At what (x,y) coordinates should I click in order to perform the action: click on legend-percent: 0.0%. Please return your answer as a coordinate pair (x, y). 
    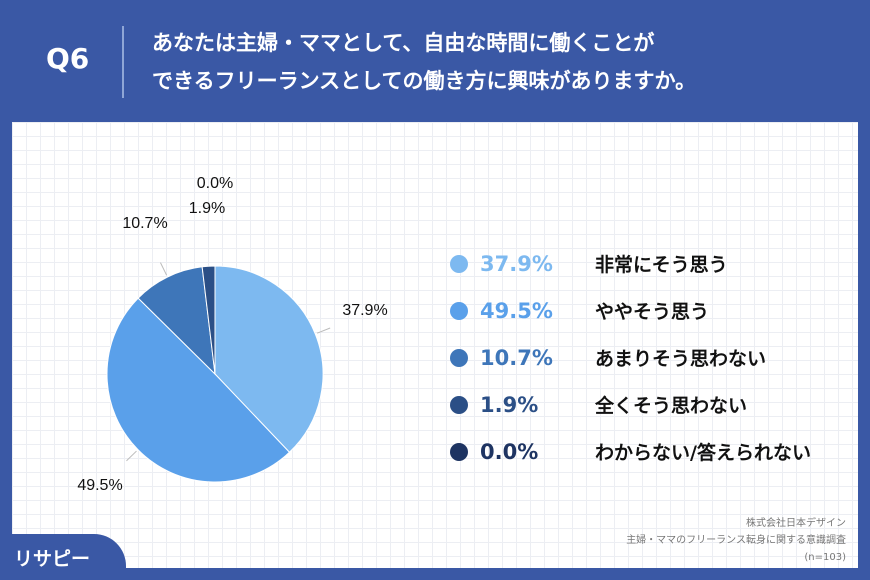
    Looking at the image, I should click on (509, 451).